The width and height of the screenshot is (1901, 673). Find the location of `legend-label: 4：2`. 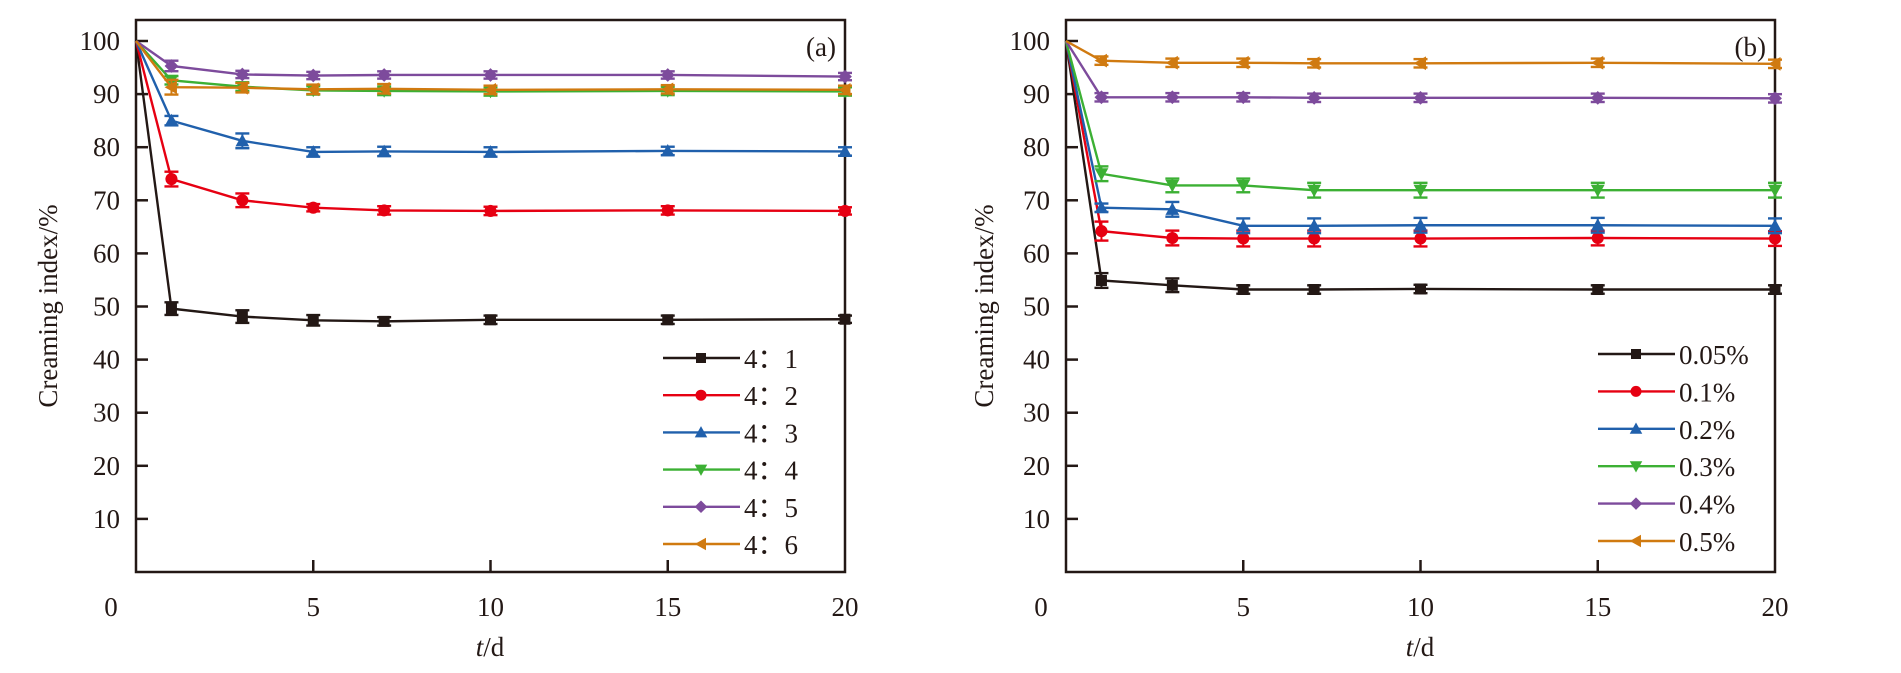

legend-label: 4：2 is located at coordinates (771, 396).